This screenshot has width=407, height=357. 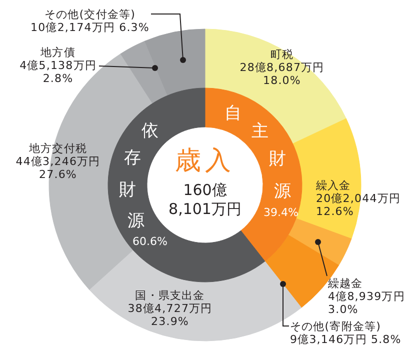 What do you see at coordinates (205, 199) in the screenshot?
I see `text: 160億 8,101万円` at bounding box center [205, 199].